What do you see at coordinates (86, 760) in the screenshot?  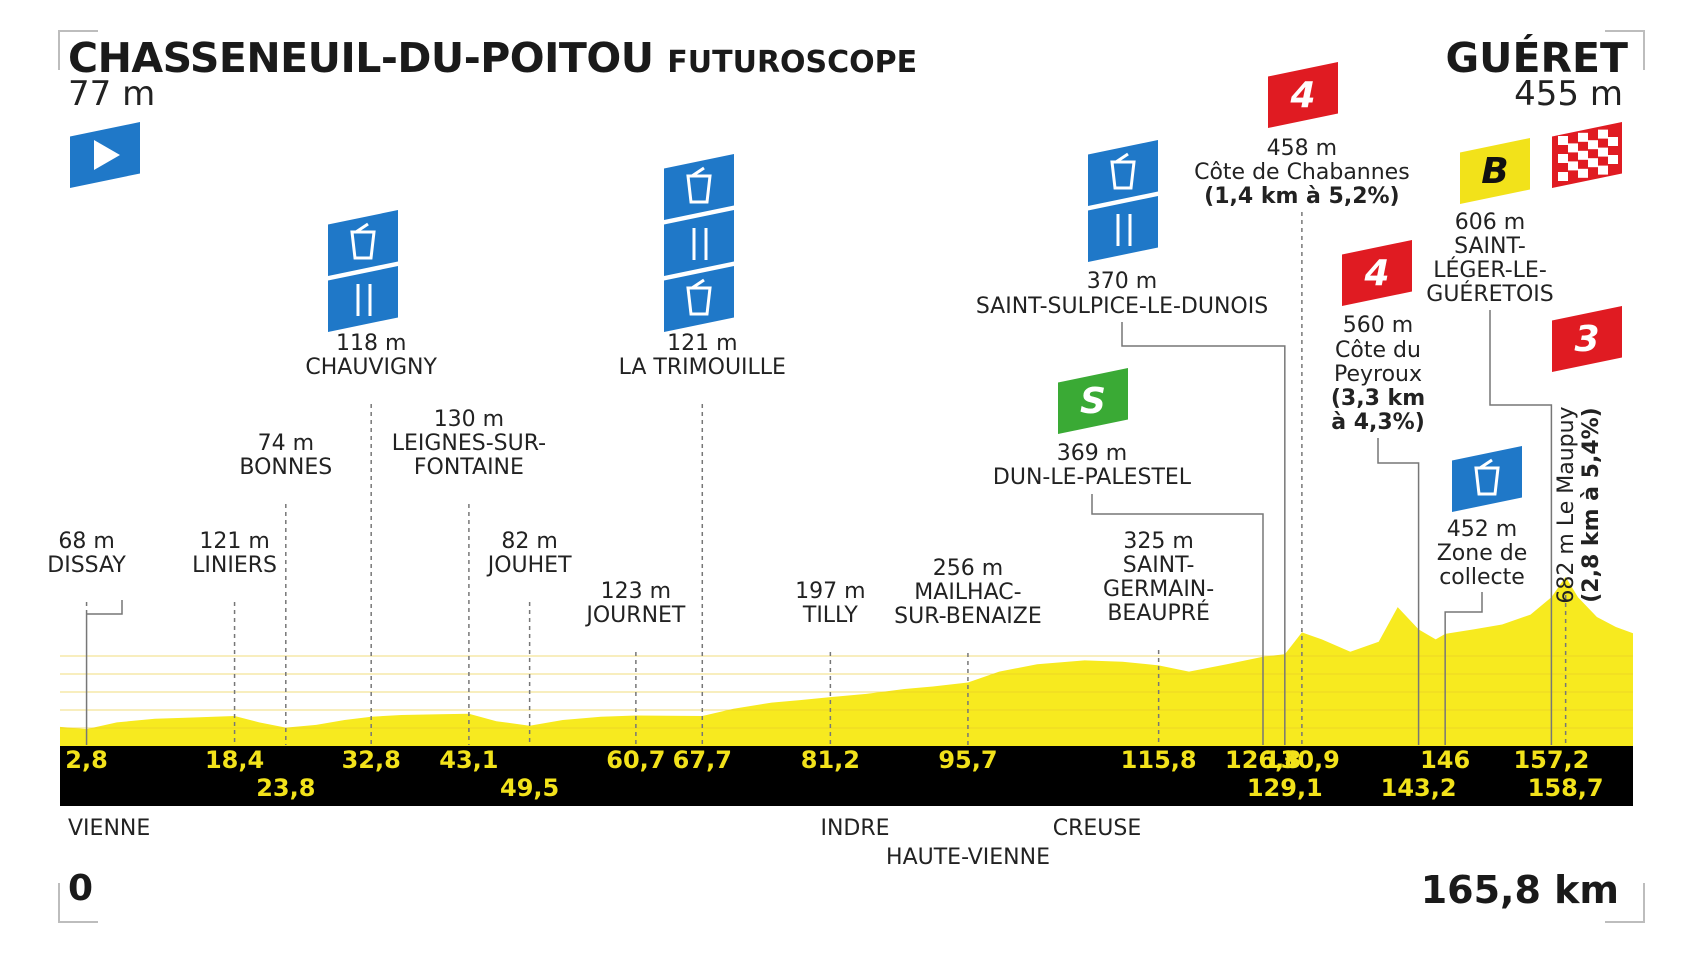 I see `km-label: 2,8` at bounding box center [86, 760].